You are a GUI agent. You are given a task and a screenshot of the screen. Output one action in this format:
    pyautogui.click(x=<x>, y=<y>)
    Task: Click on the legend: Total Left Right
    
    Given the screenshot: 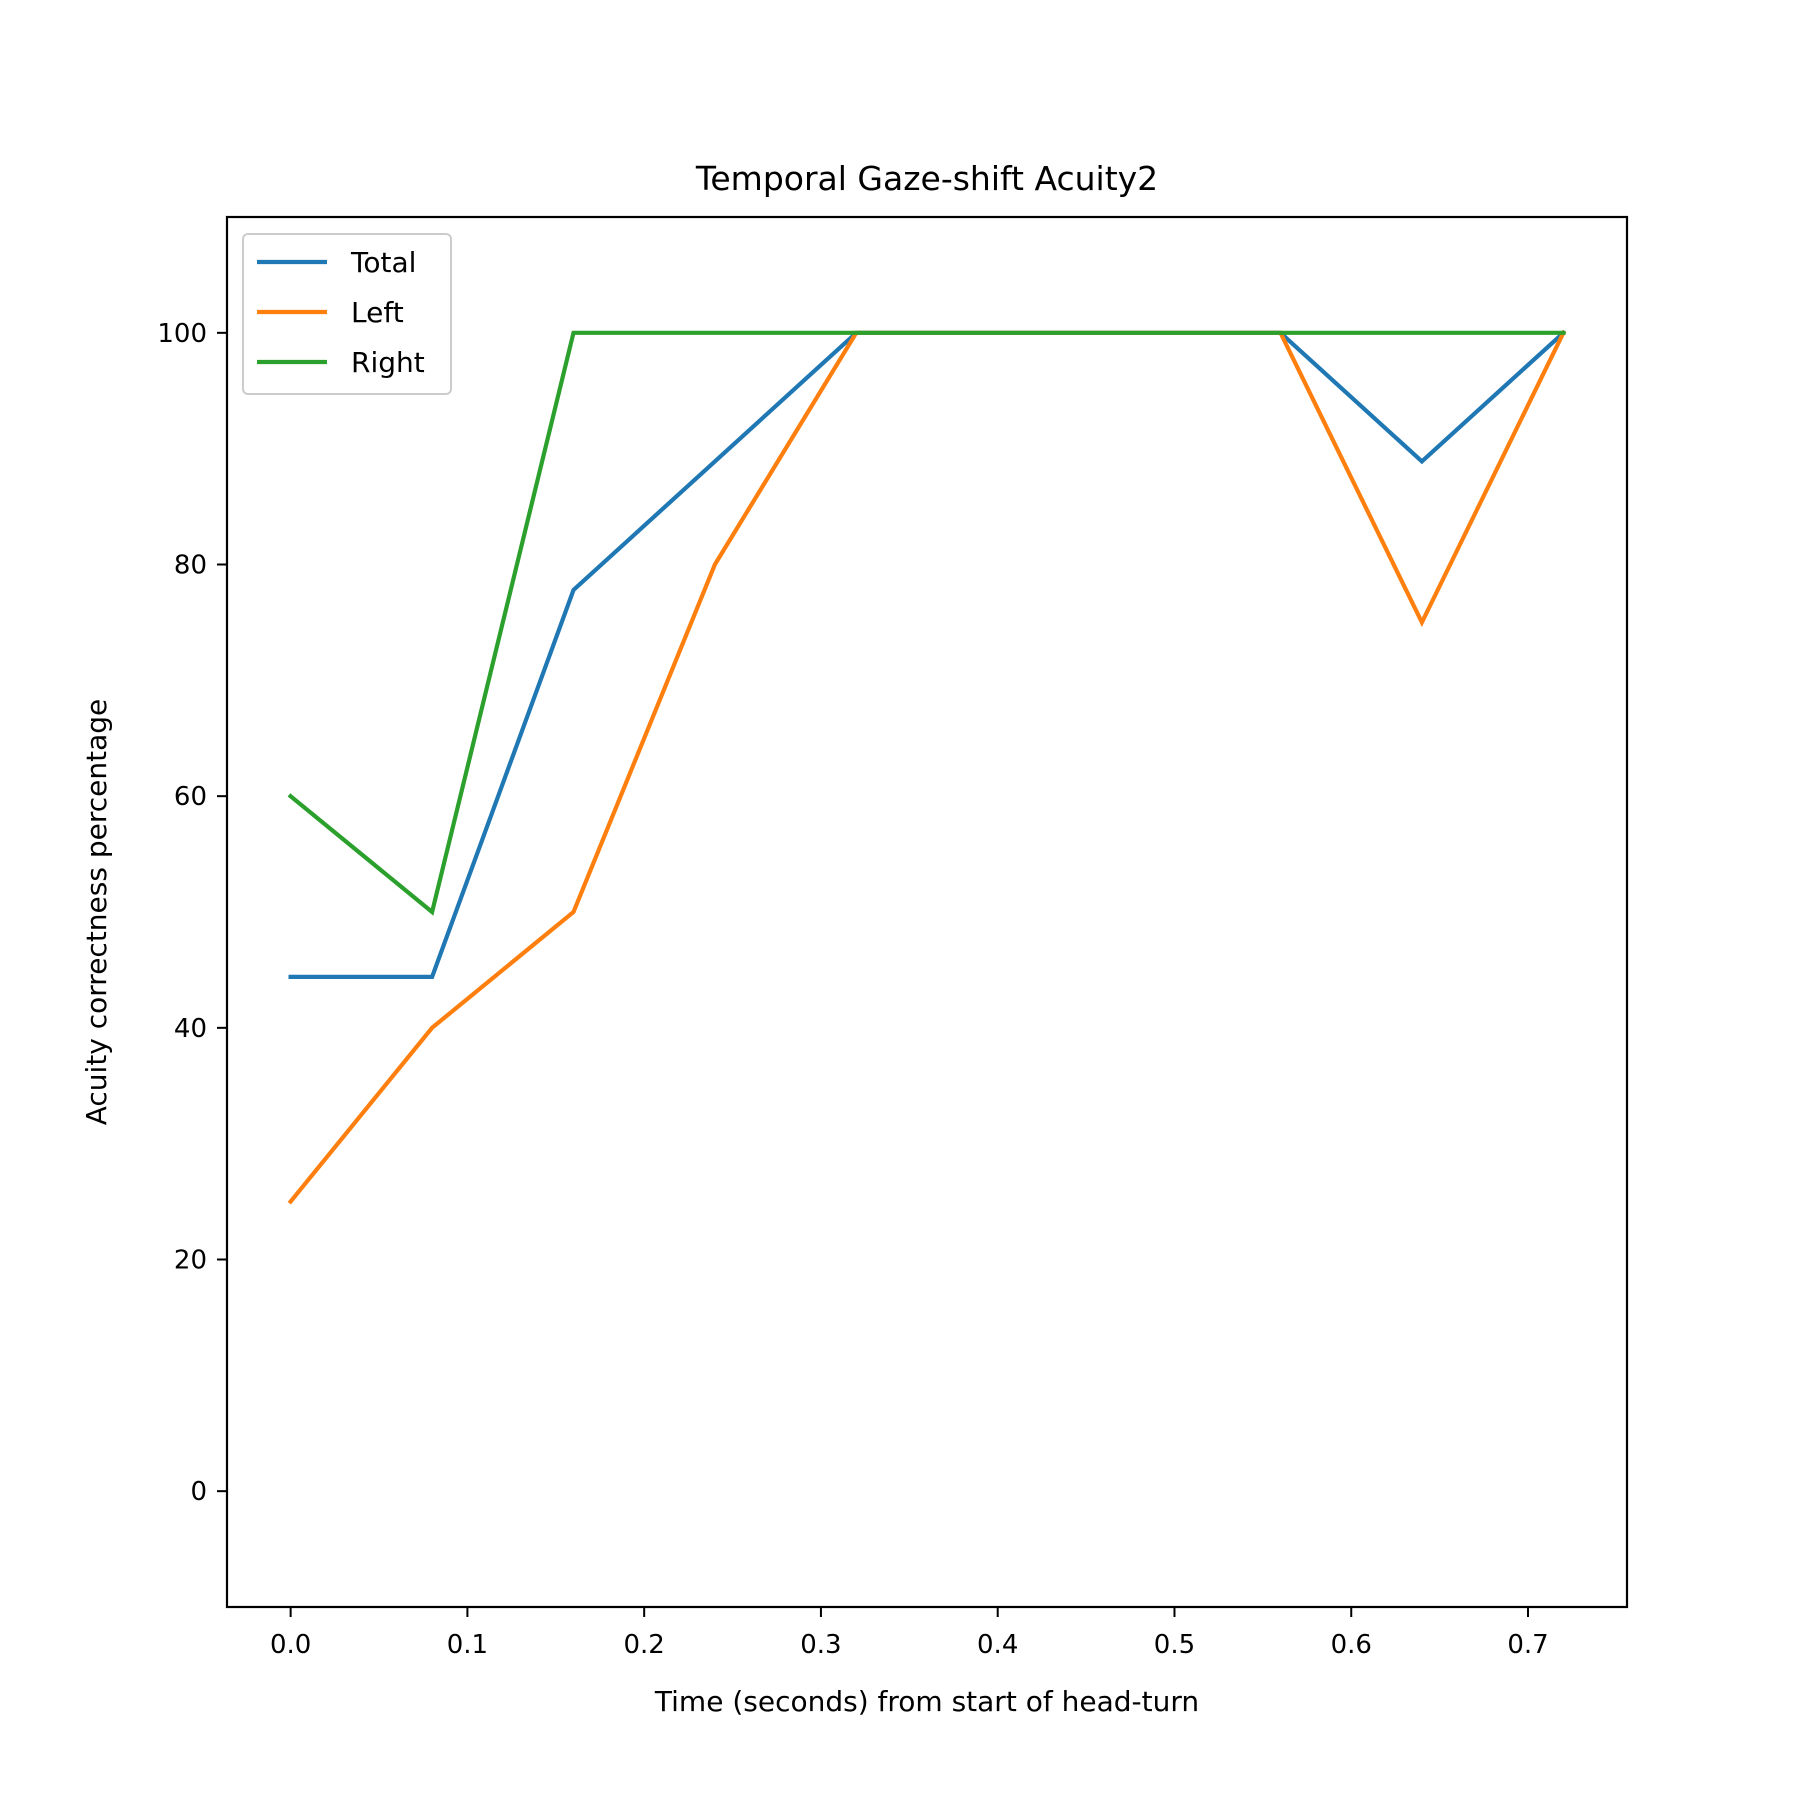 What is the action you would take?
    pyautogui.click(x=347, y=314)
    